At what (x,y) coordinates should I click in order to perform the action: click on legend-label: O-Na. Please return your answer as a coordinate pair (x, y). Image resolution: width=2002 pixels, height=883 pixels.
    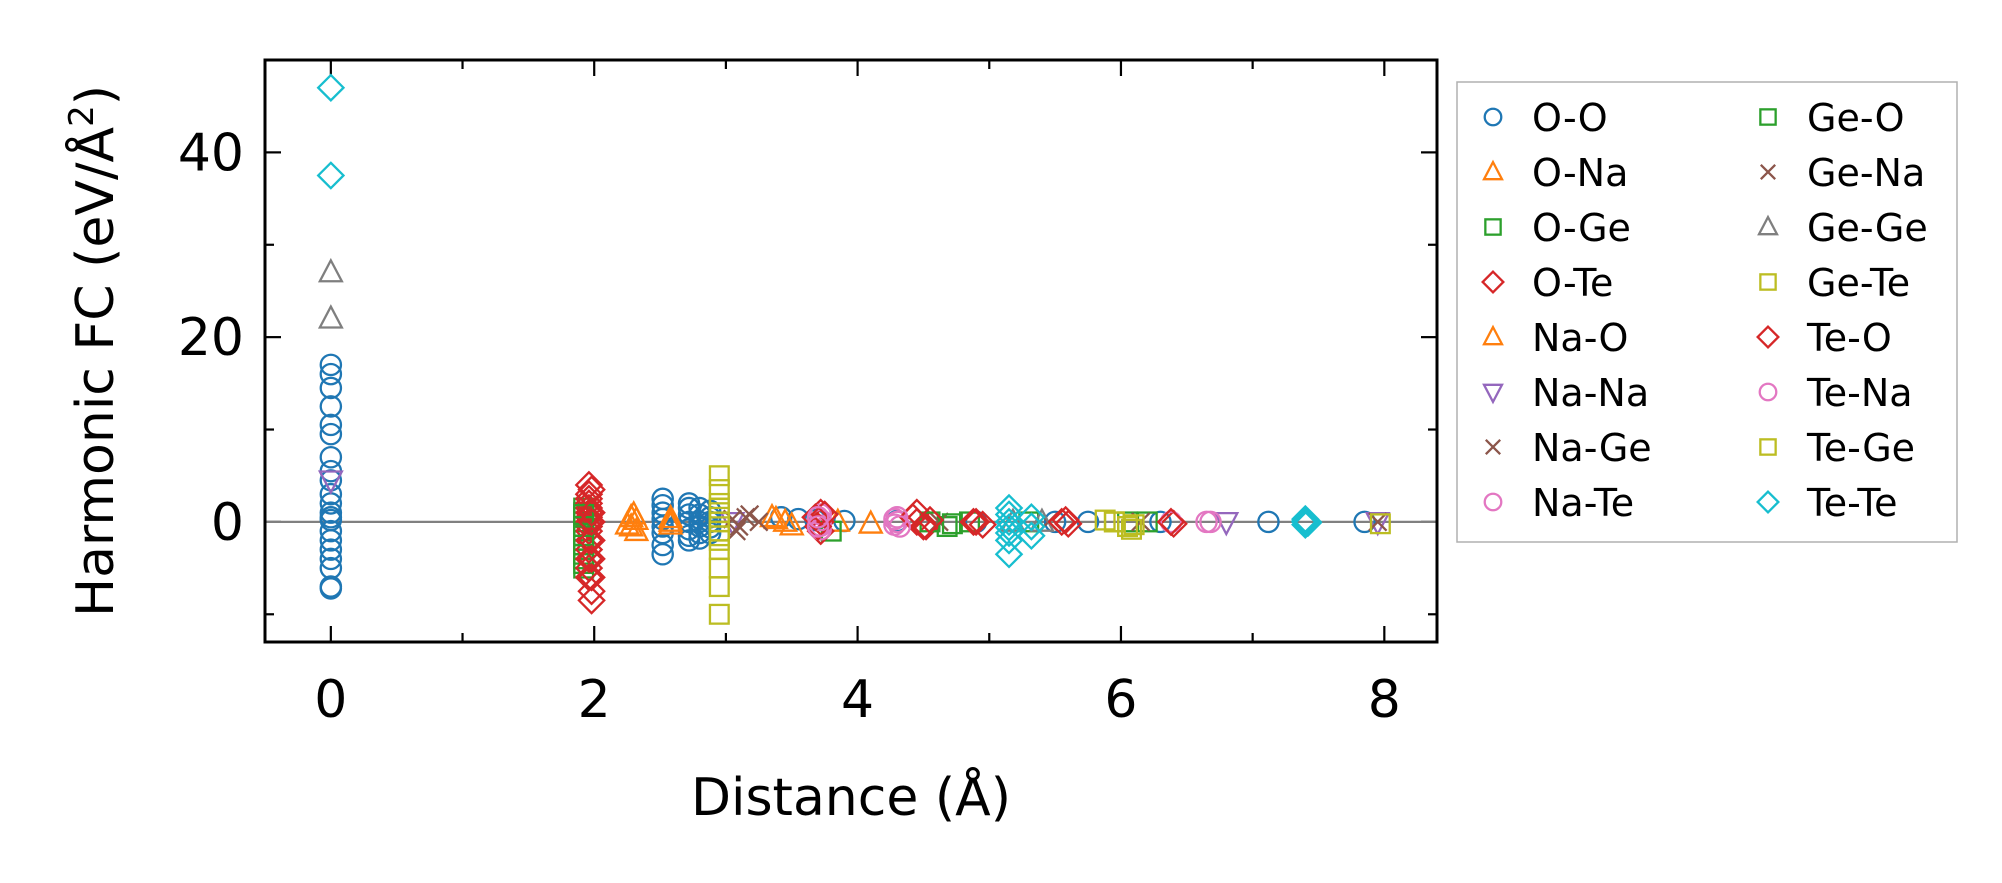
    Looking at the image, I should click on (1580, 173).